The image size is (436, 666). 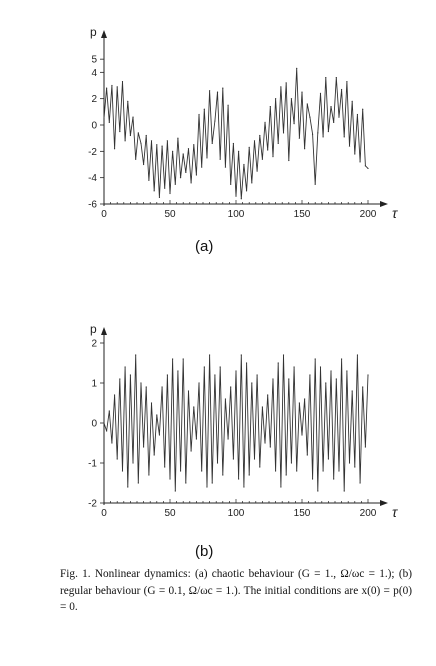 What do you see at coordinates (384, 204) in the screenshot?
I see `chart-a-x-axis-arrow` at bounding box center [384, 204].